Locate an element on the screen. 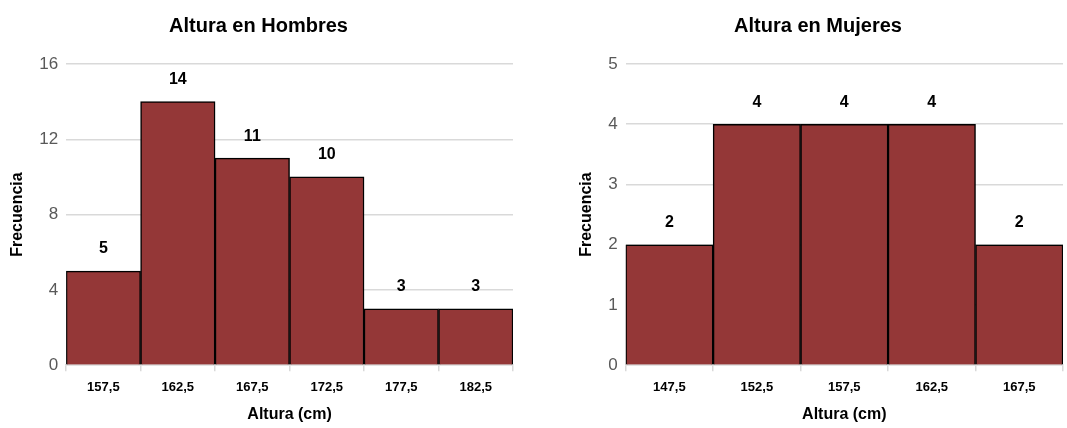 The image size is (1067, 428). y-tick-label: 3 is located at coordinates (613, 184).